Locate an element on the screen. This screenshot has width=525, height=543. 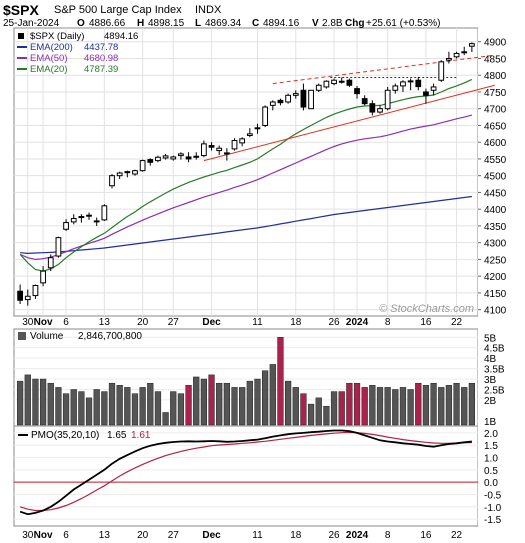
volume-tick-label: 4.5B is located at coordinates (494, 349).